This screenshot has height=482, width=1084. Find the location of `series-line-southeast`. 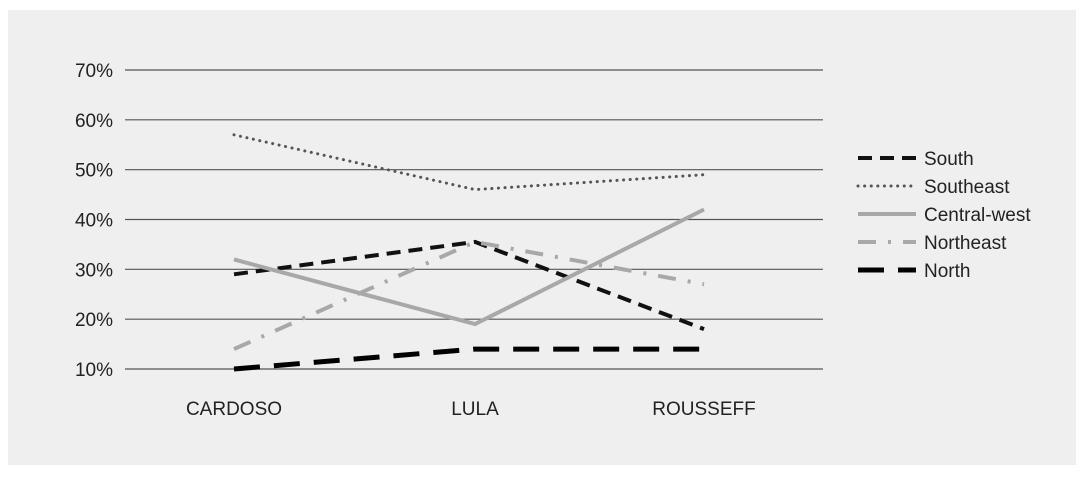

series-line-southeast is located at coordinates (469, 162).